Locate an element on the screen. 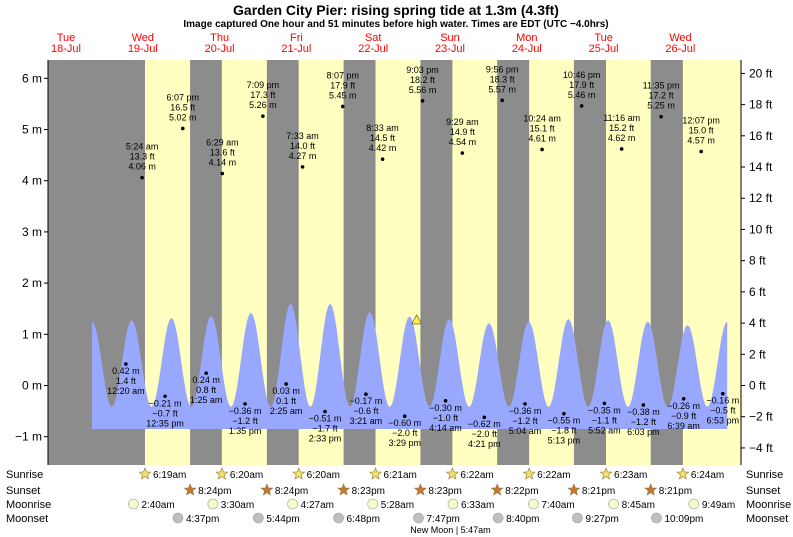  tide-m-label: −0.51 m is located at coordinates (325, 419).